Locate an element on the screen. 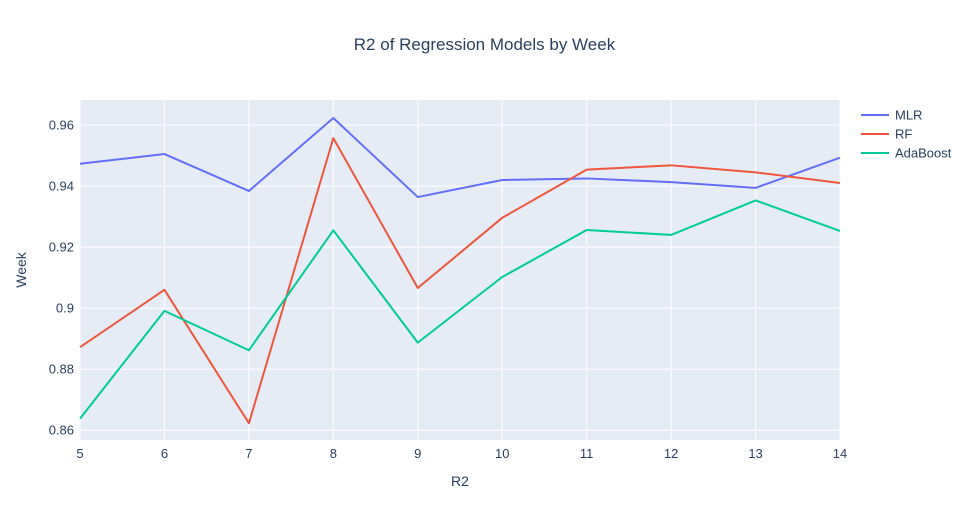 The image size is (969, 530). y-tick-label: 0.94 is located at coordinates (61, 186).